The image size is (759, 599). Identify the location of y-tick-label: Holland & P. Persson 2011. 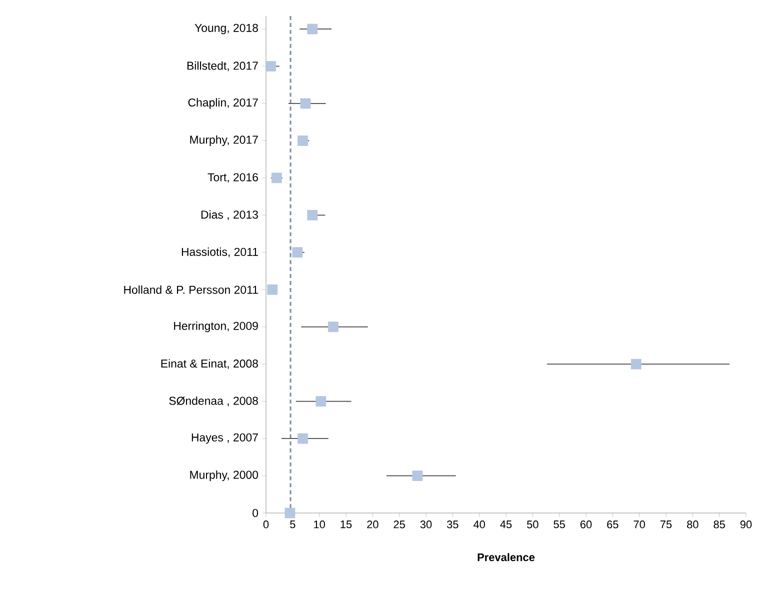
(191, 289).